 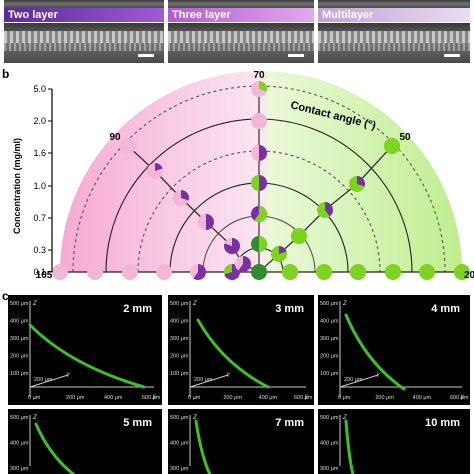 I want to click on distance-label: 4 mm, so click(x=445, y=309).